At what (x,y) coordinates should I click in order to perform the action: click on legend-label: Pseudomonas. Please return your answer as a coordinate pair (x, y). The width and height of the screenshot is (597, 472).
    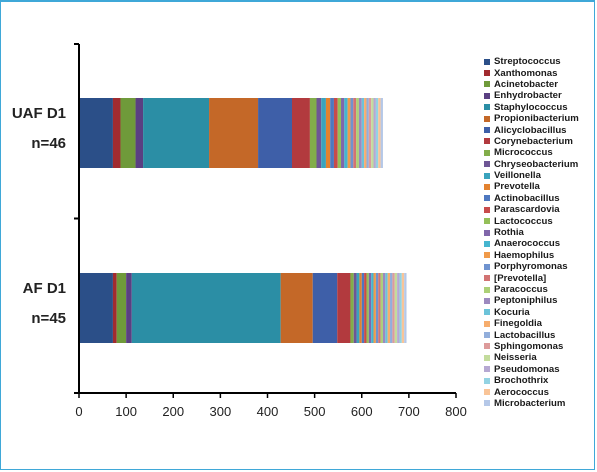
    Looking at the image, I should click on (527, 369).